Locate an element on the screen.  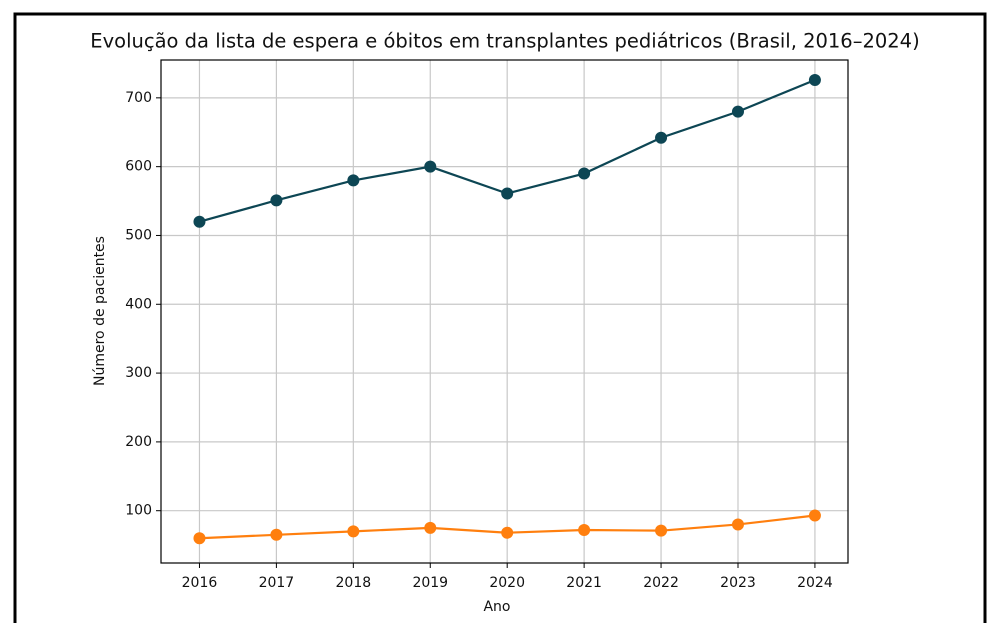
x-tick-label: 2022 is located at coordinates (661, 583).